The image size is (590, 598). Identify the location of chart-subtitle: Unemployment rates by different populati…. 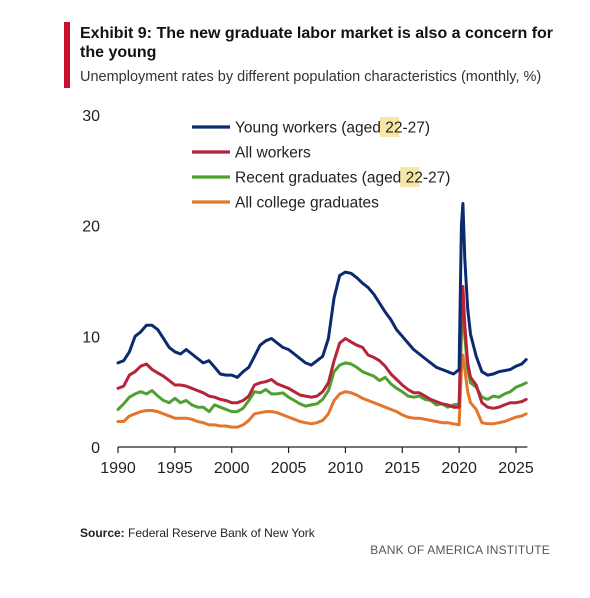
(311, 77).